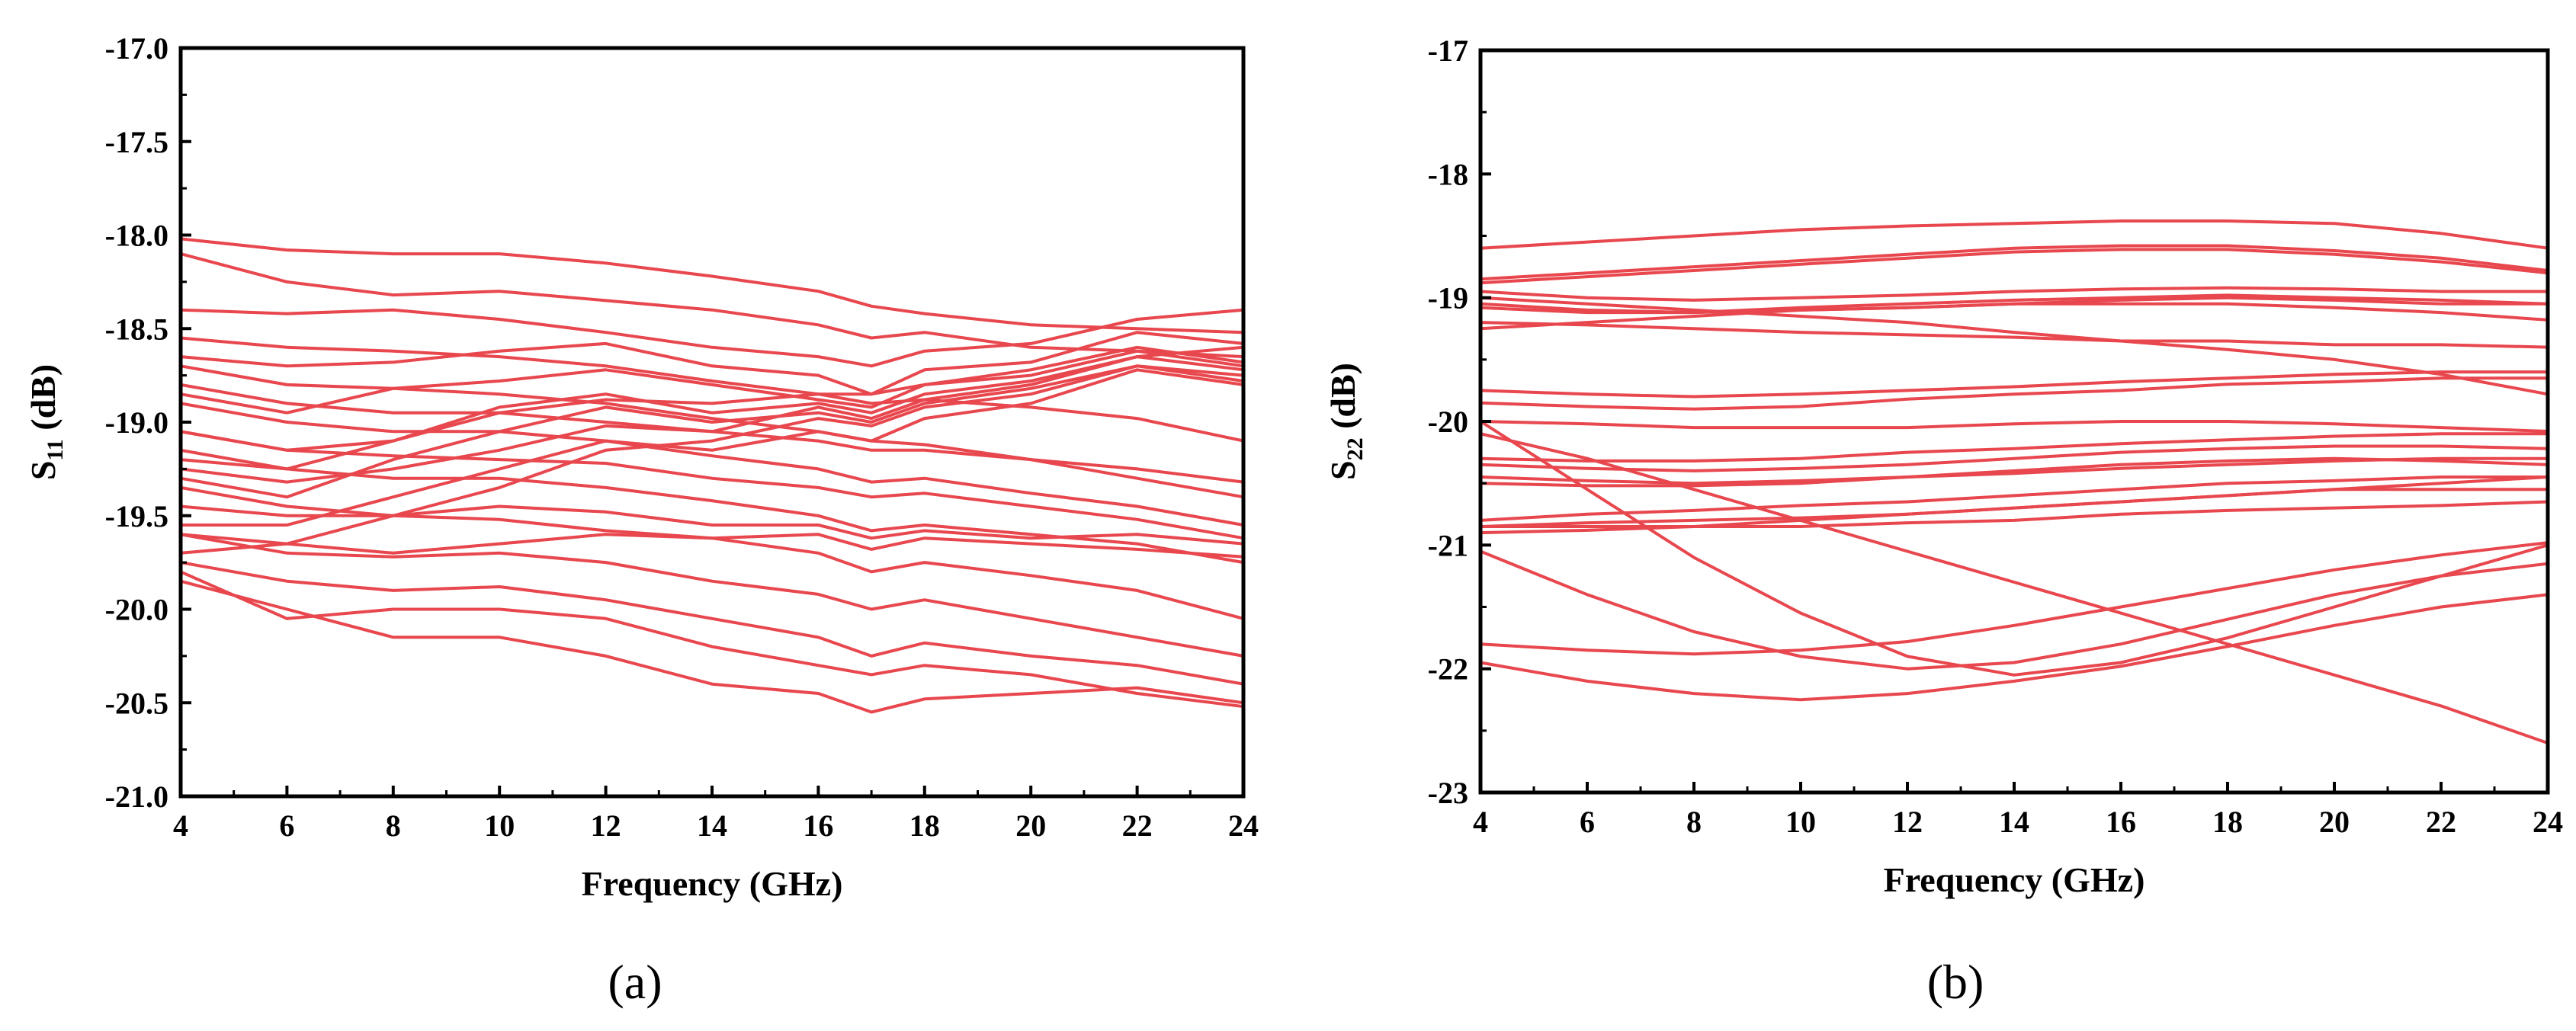 The width and height of the screenshot is (2576, 1031). Describe the element at coordinates (2227, 822) in the screenshot. I see `x-tick-label-b-7: 18` at that location.